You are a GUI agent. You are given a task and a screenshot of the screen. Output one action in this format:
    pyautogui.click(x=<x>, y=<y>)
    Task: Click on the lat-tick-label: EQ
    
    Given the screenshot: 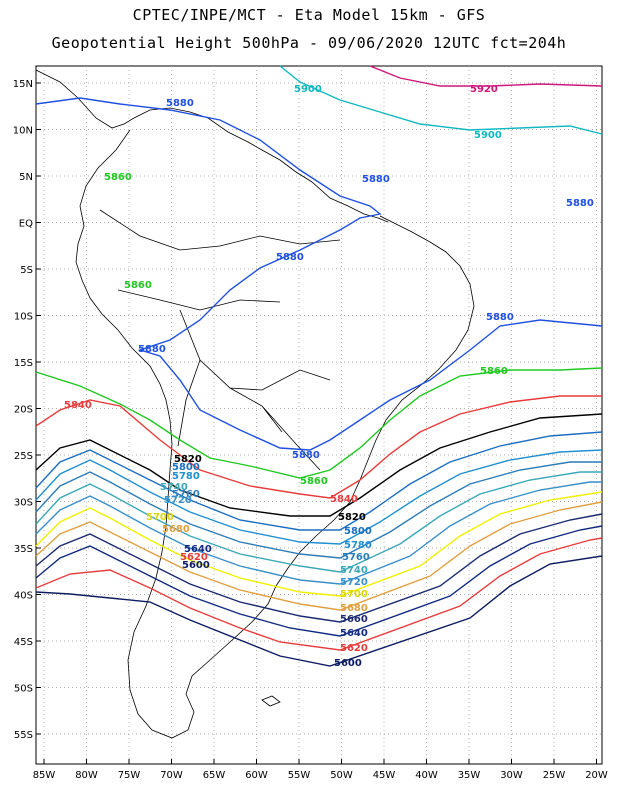 What is the action you would take?
    pyautogui.click(x=26, y=224)
    